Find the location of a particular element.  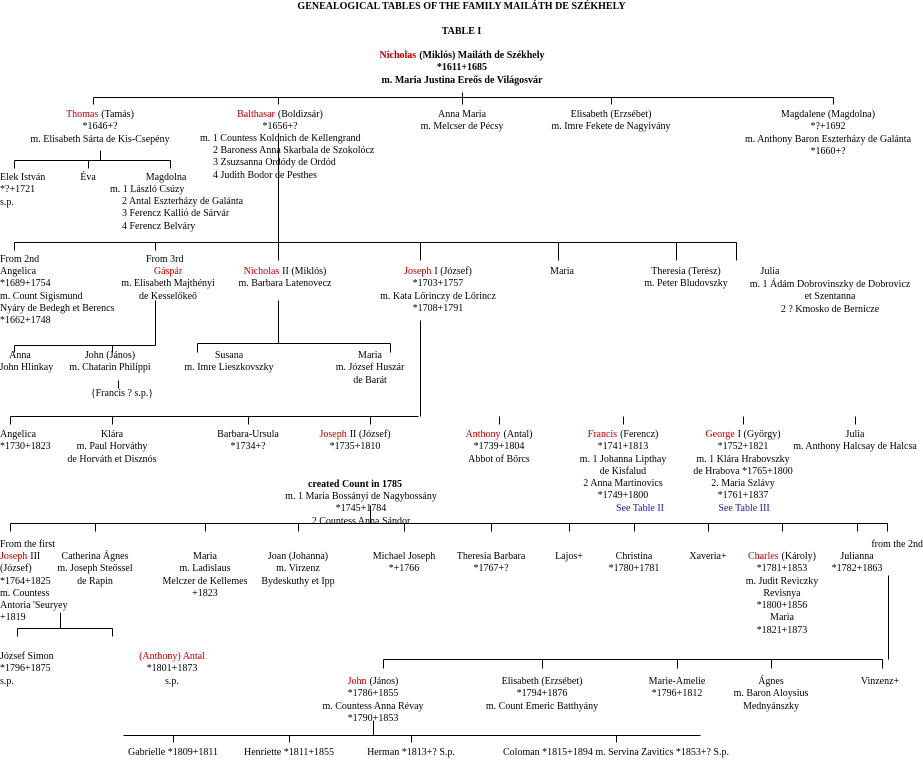

entry-line: Joseph III is located at coordinates (34, 557).